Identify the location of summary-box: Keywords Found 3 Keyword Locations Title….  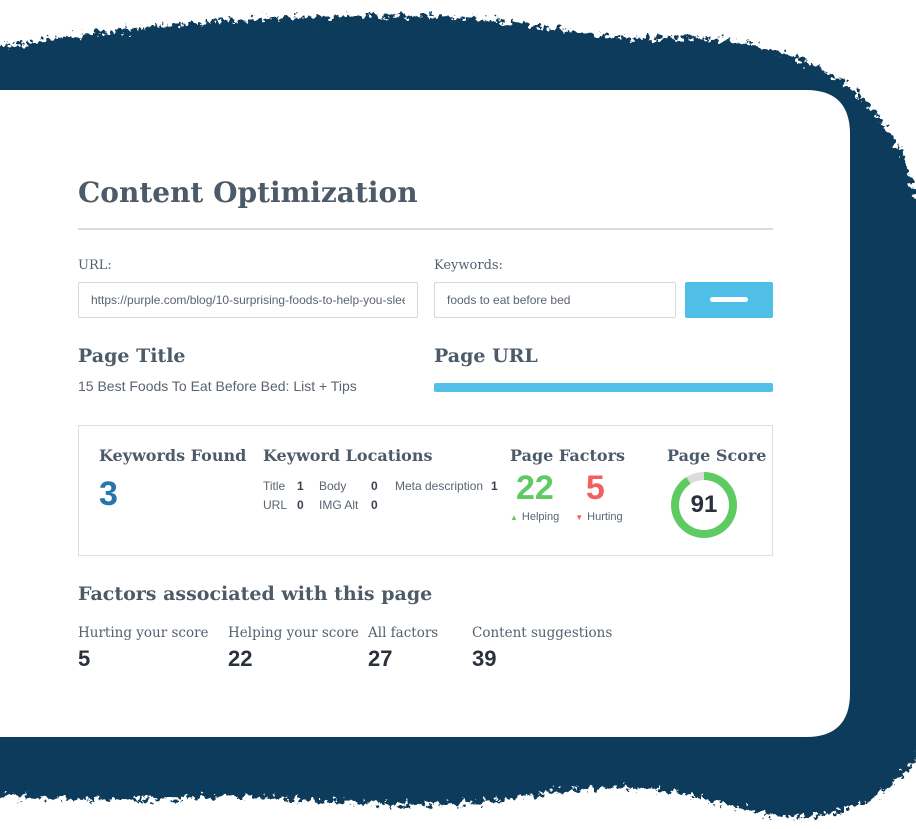
(425, 490).